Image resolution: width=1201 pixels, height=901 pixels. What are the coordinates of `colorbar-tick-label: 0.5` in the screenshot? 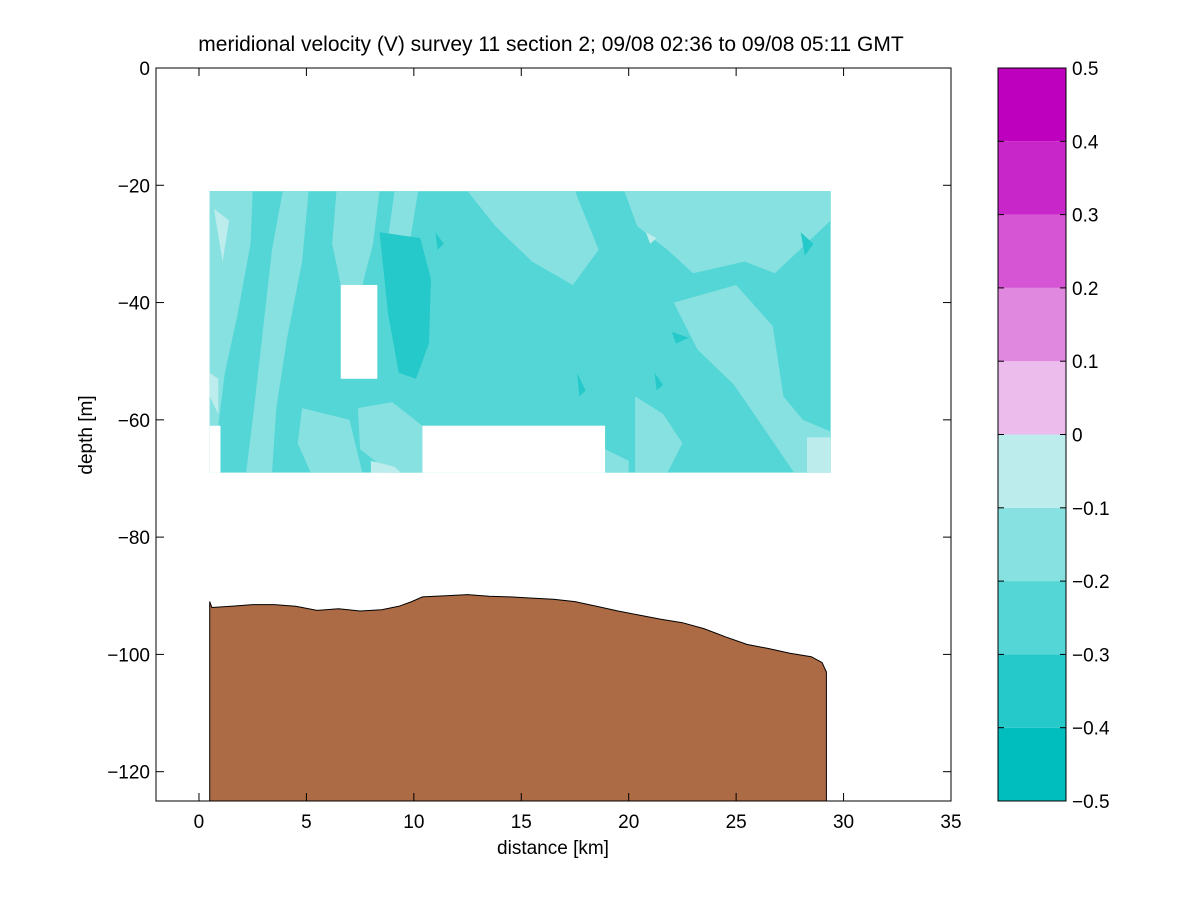 It's located at (1085, 69).